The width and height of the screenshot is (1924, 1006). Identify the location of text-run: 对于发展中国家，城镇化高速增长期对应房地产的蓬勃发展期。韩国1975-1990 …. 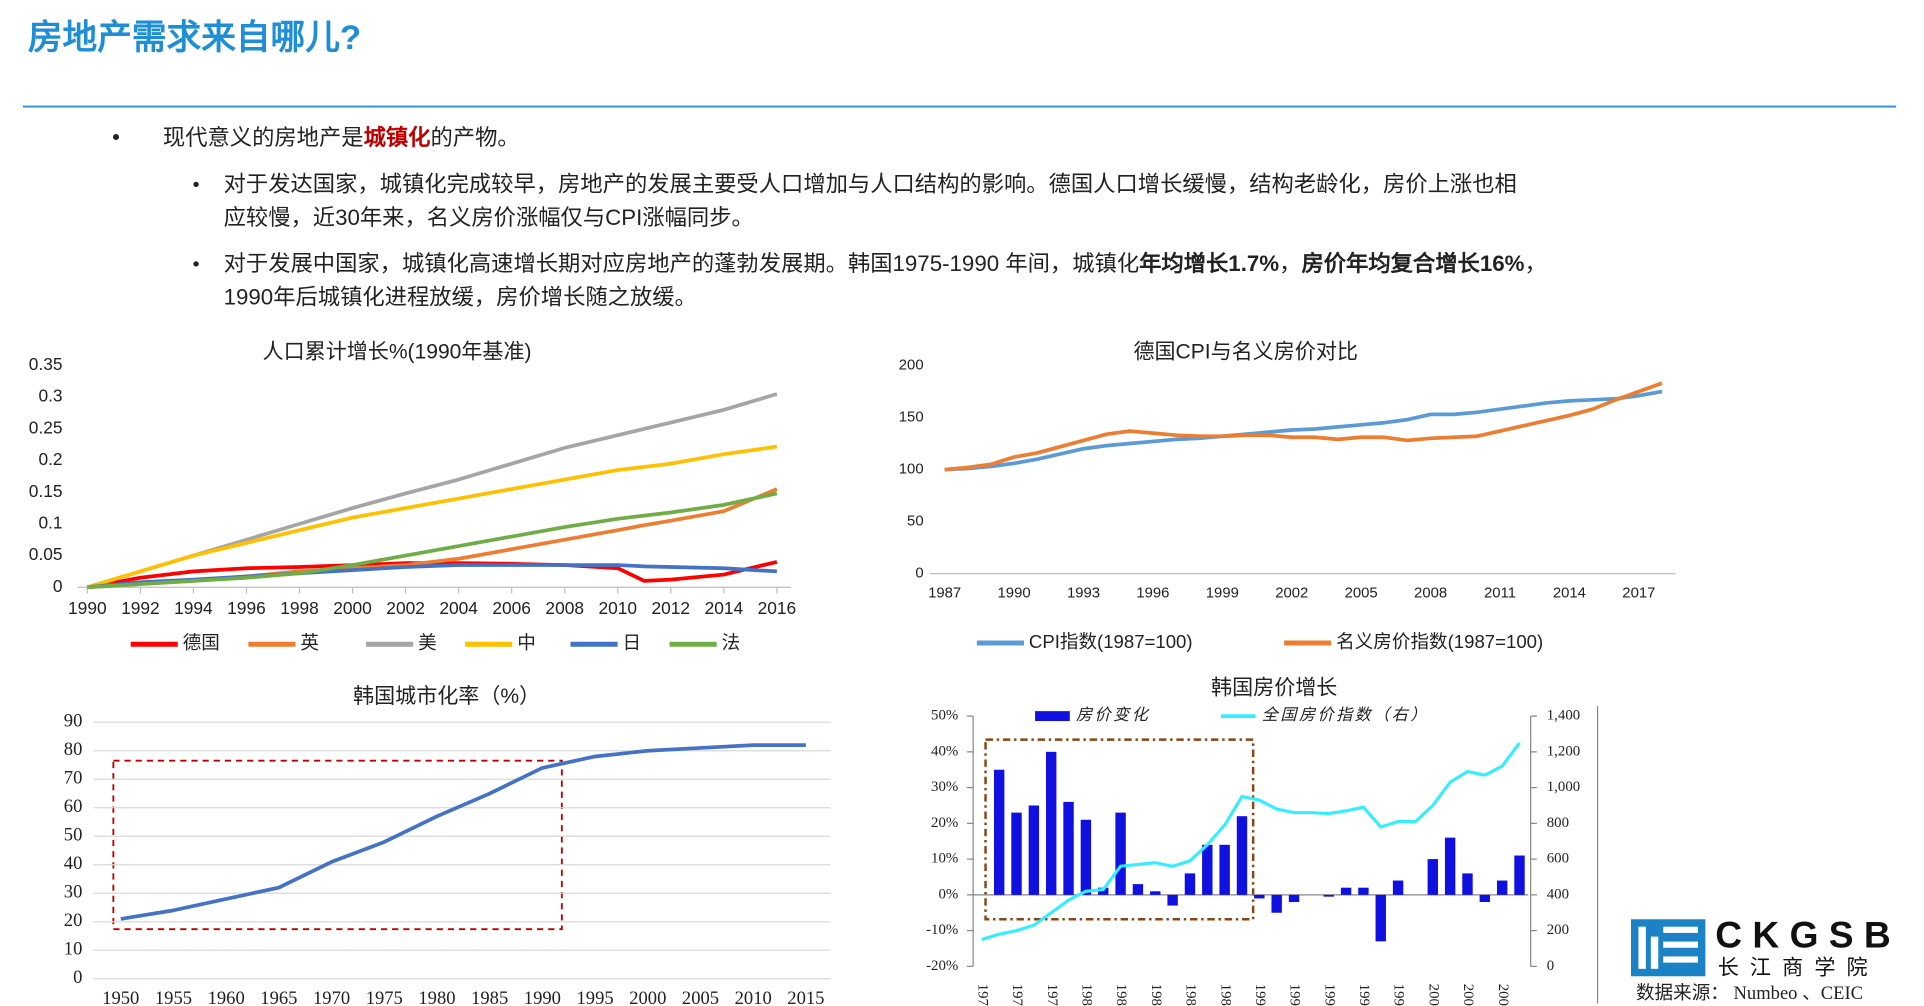
(682, 263).